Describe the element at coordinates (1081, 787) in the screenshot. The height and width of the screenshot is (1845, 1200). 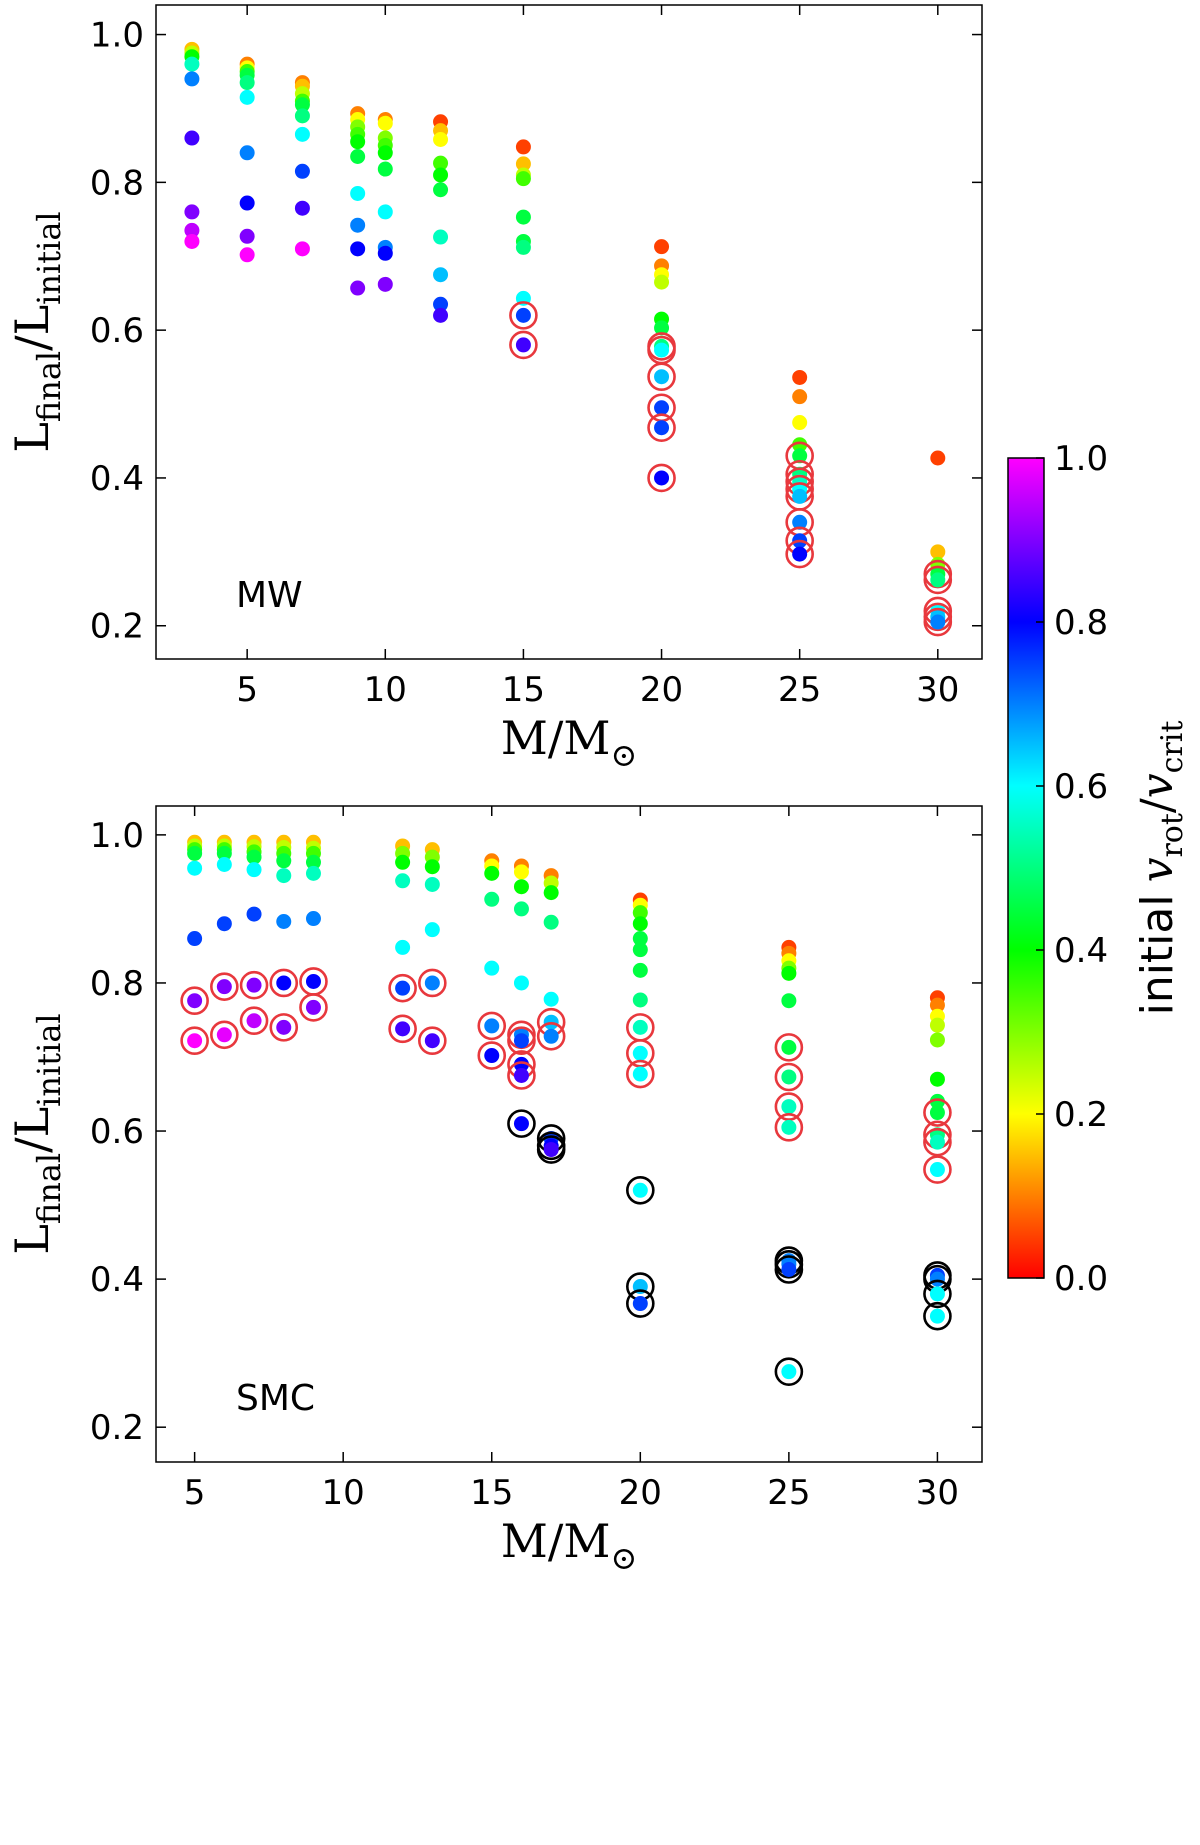
I see `colorbar-tick-label: 0.6` at that location.